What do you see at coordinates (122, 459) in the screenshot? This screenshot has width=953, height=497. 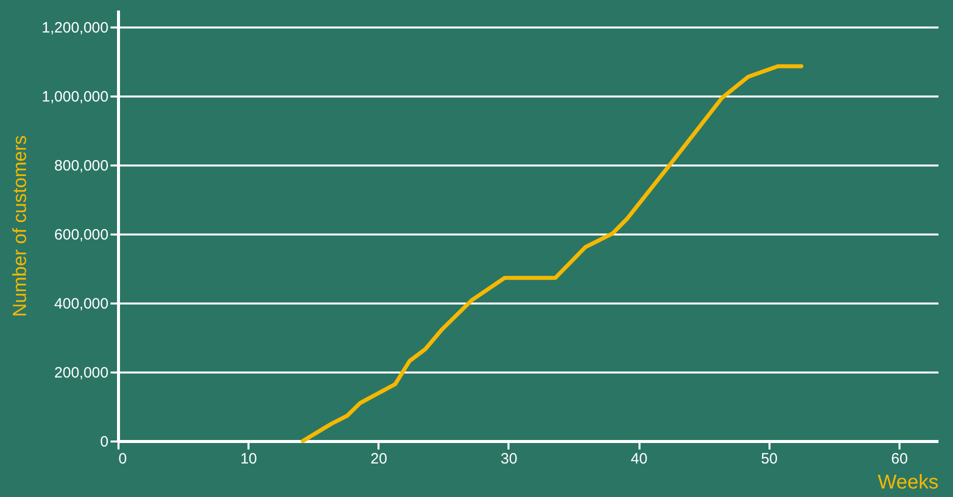 I see `x-tick-label: 0` at bounding box center [122, 459].